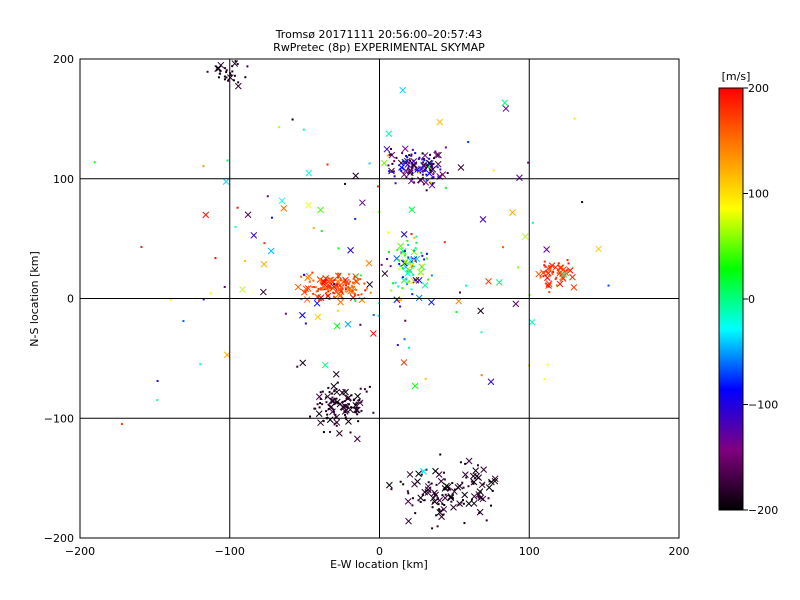  I want to click on y-axis-ticks: −200 −100 0 100 200, so click(59, 299).